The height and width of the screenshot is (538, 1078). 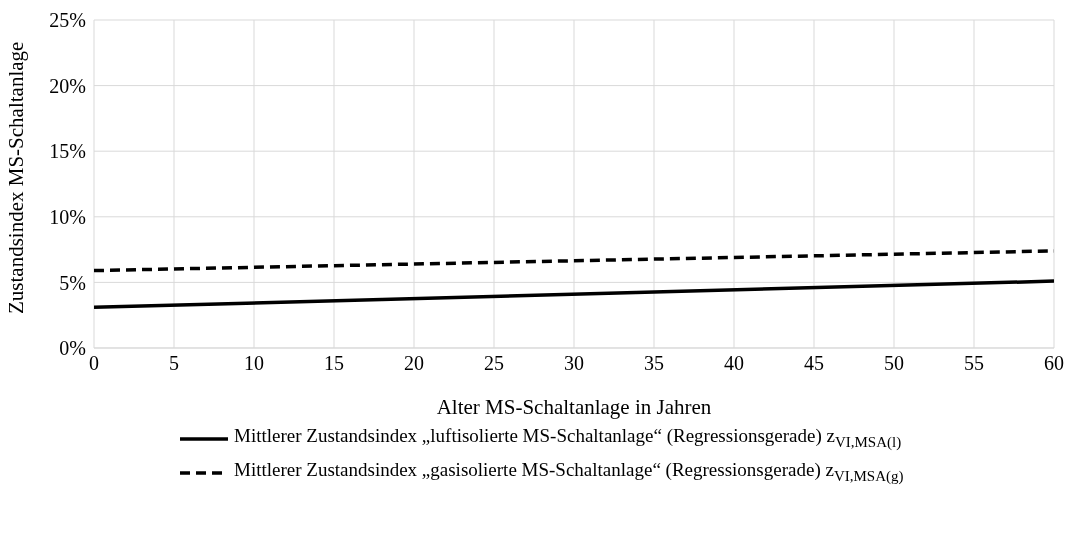 I want to click on x-tick-label: 5, so click(x=174, y=363).